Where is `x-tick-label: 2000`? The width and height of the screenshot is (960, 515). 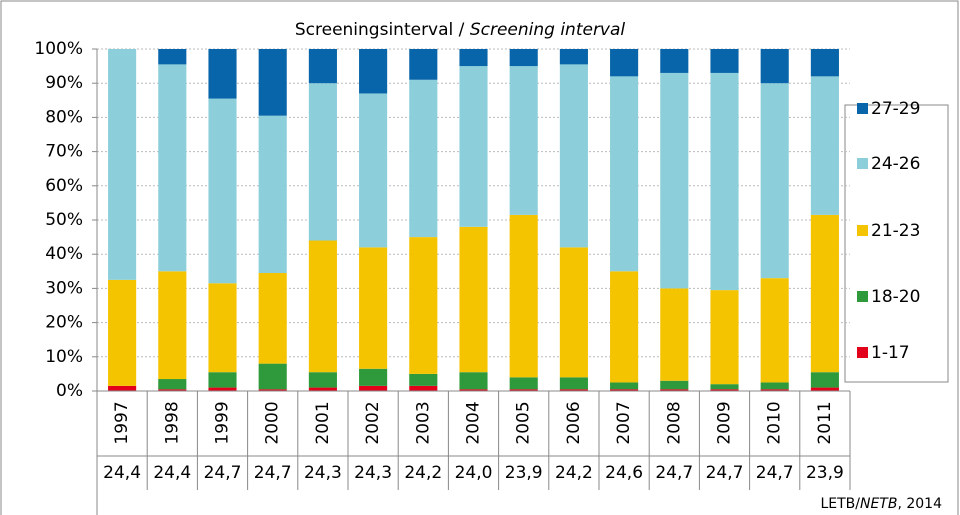 x-tick-label: 2000 is located at coordinates (273, 422).